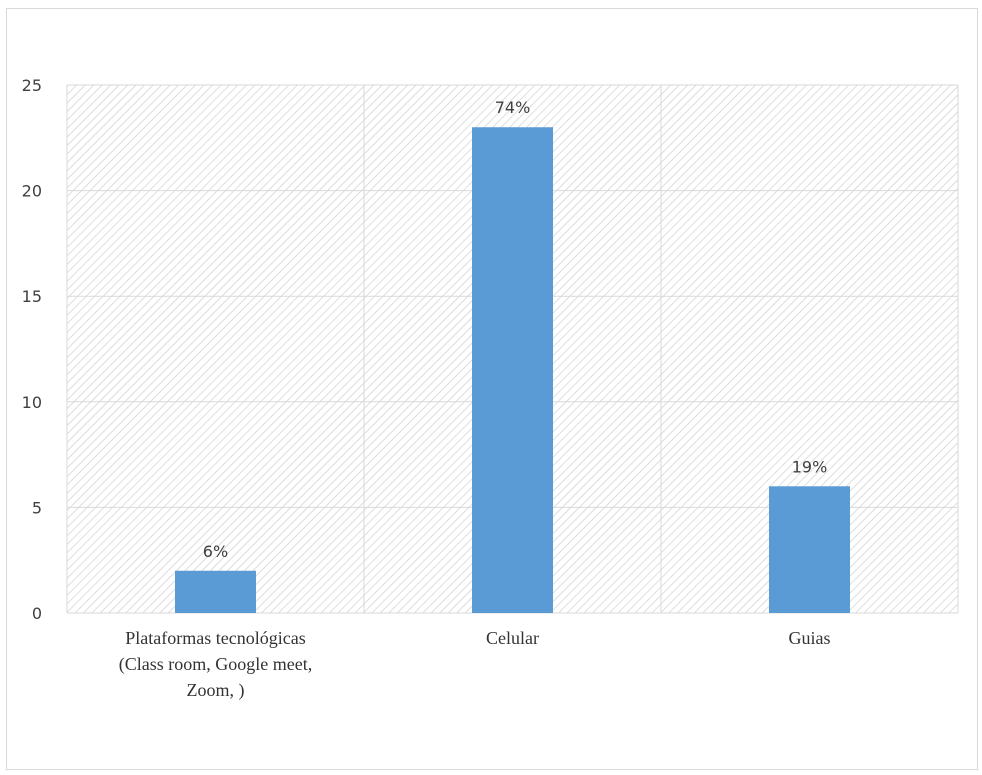 The image size is (982, 775). I want to click on y-tick-label: 10, so click(32, 402).